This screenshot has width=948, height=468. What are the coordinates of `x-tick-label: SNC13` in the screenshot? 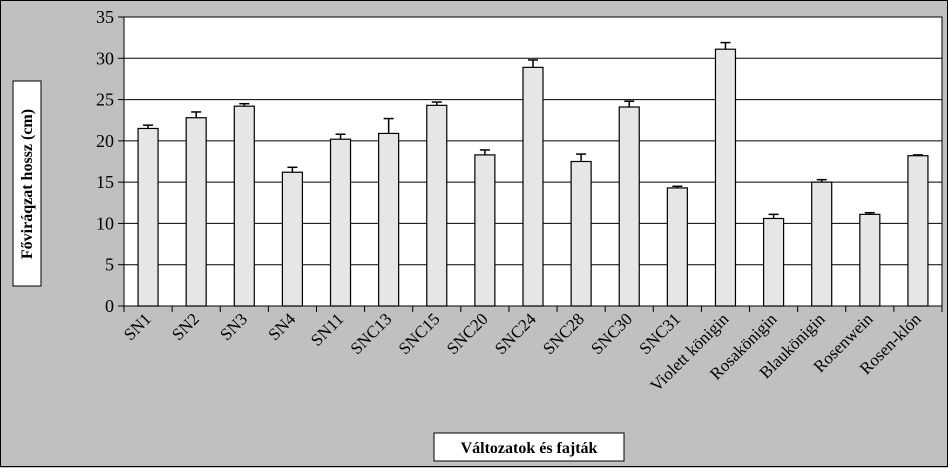 It's located at (371, 333).